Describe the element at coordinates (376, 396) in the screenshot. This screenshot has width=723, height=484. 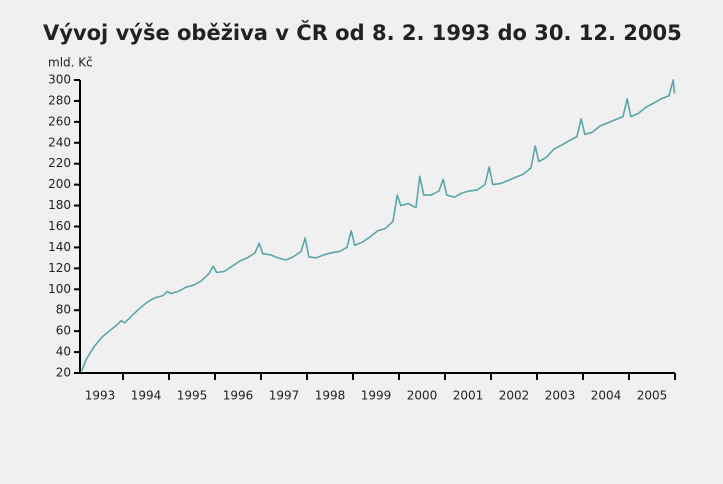
I see `x-tick-label: 1999` at that location.